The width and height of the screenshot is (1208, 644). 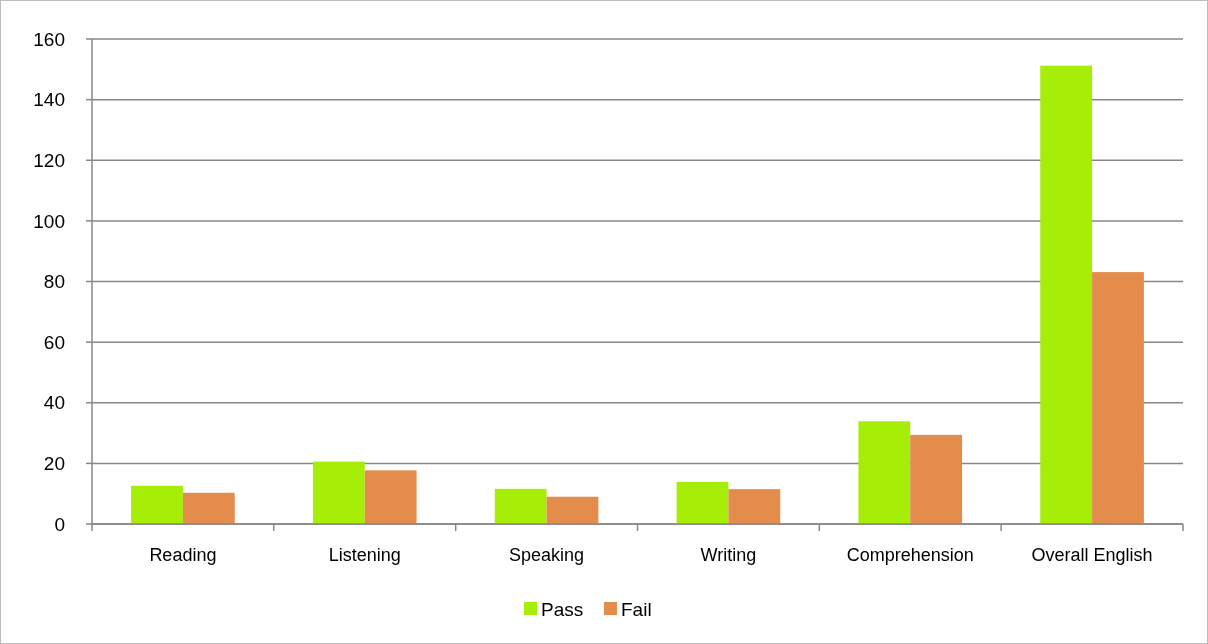 I want to click on x-tick-label: Speaking, so click(x=547, y=555).